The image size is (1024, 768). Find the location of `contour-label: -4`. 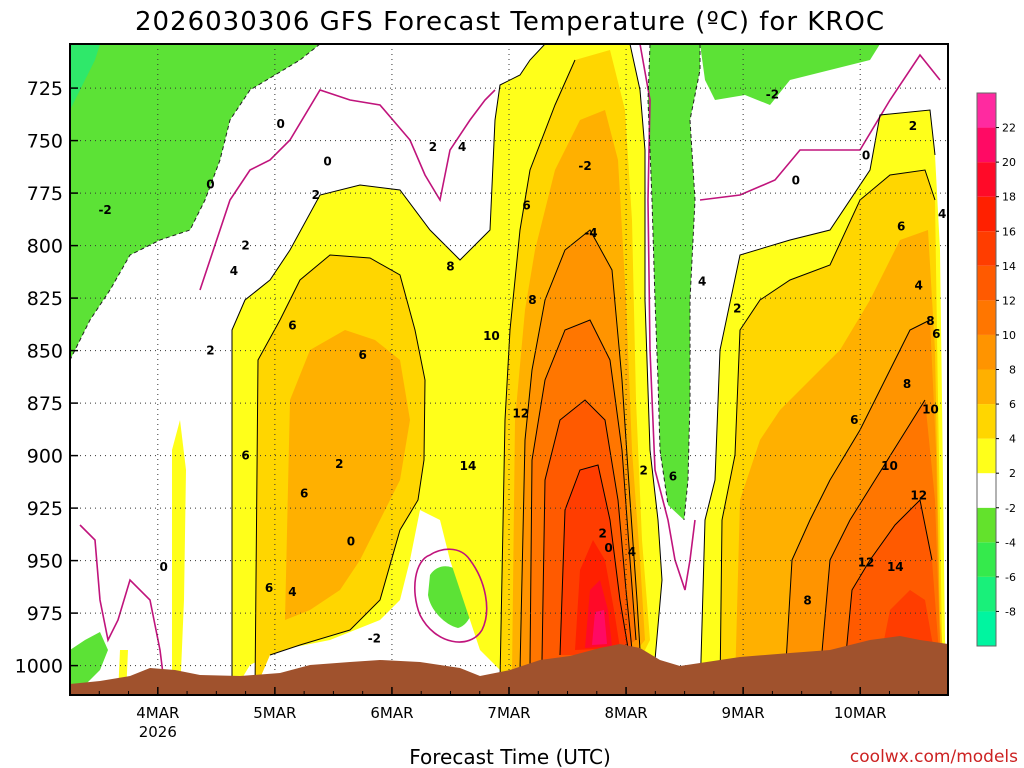

contour-label: -4 is located at coordinates (590, 233).